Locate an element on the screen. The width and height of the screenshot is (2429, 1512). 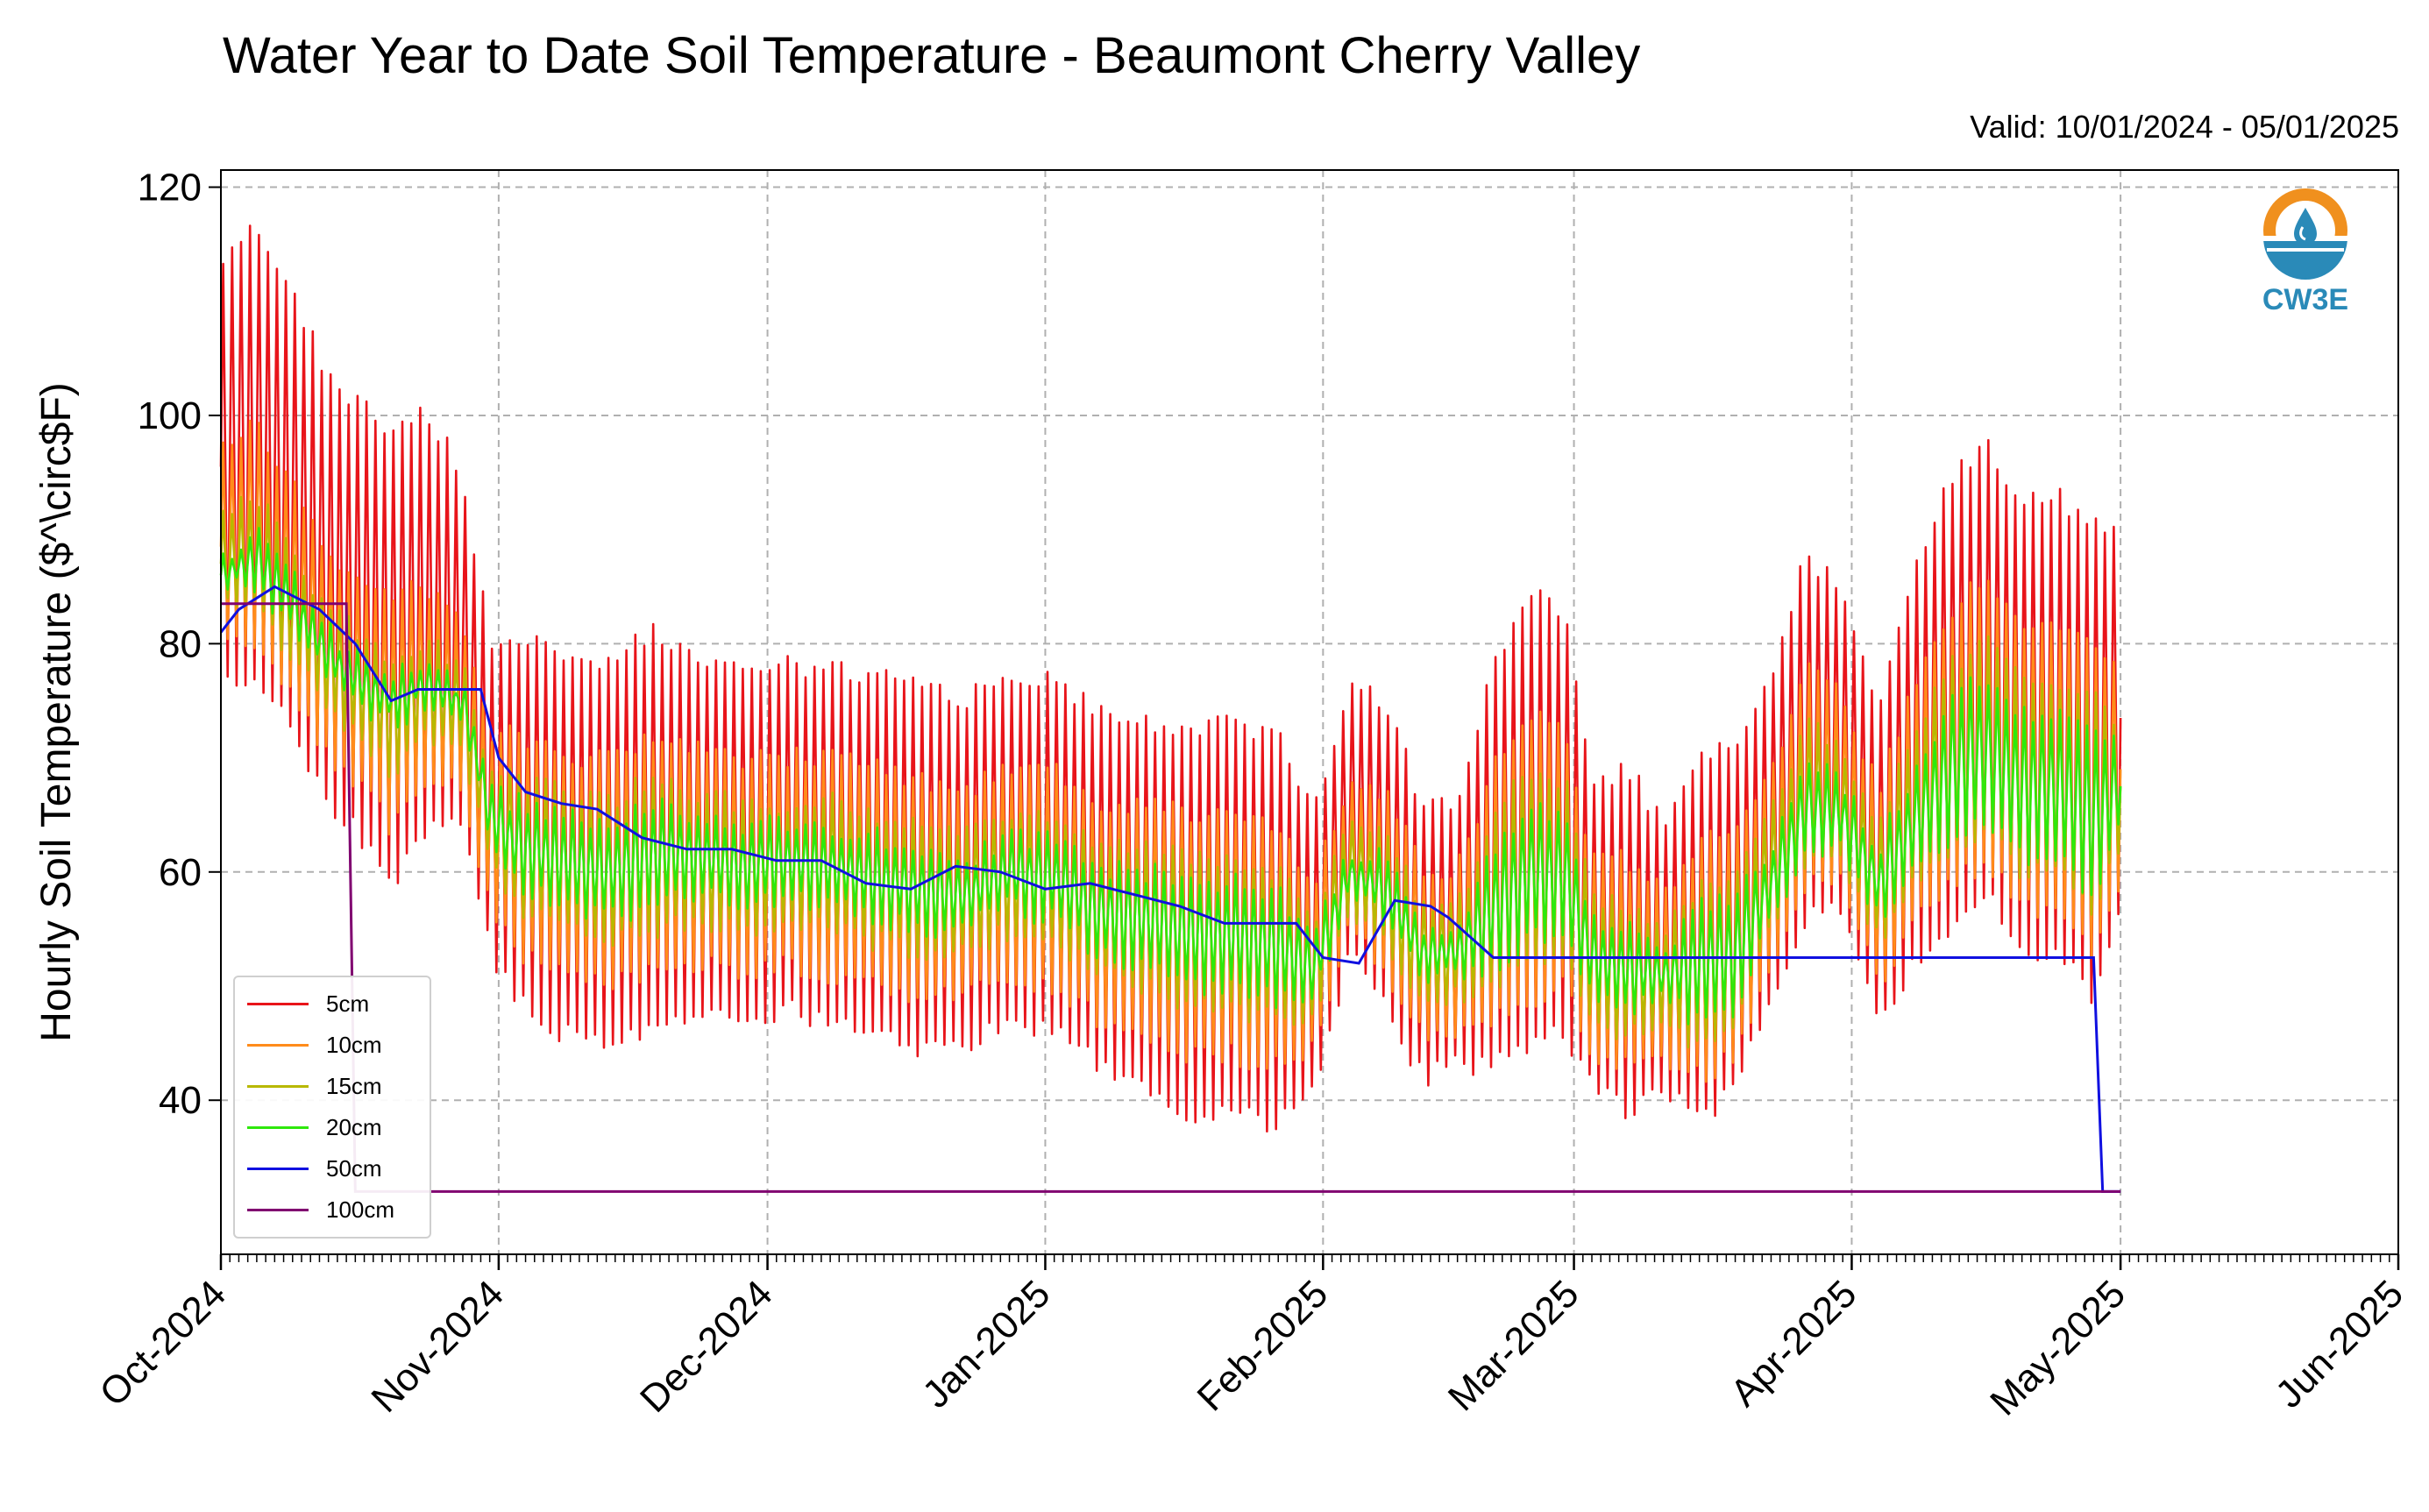
x-tick-label: Jun-2025 is located at coordinates (2339, 1344).